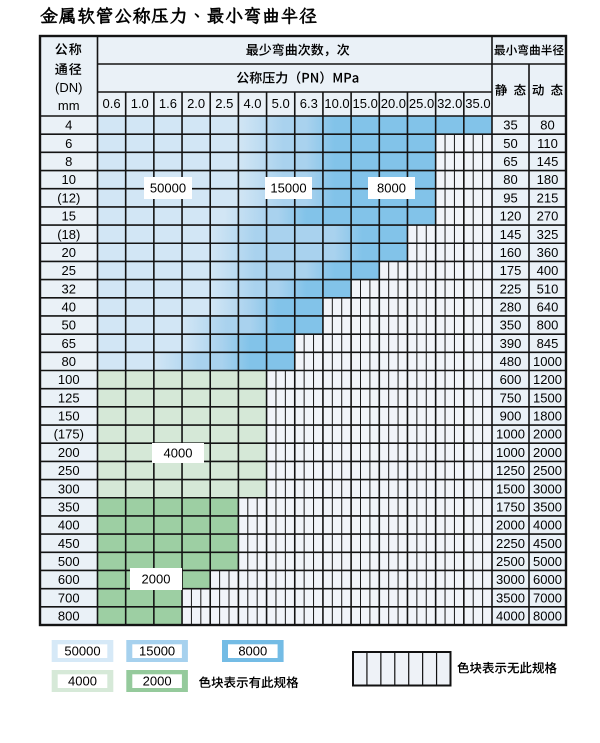 Image resolution: width=600 pixels, height=743 pixels. What do you see at coordinates (393, 103) in the screenshot?
I see `svg-text: 20.0` at bounding box center [393, 103].